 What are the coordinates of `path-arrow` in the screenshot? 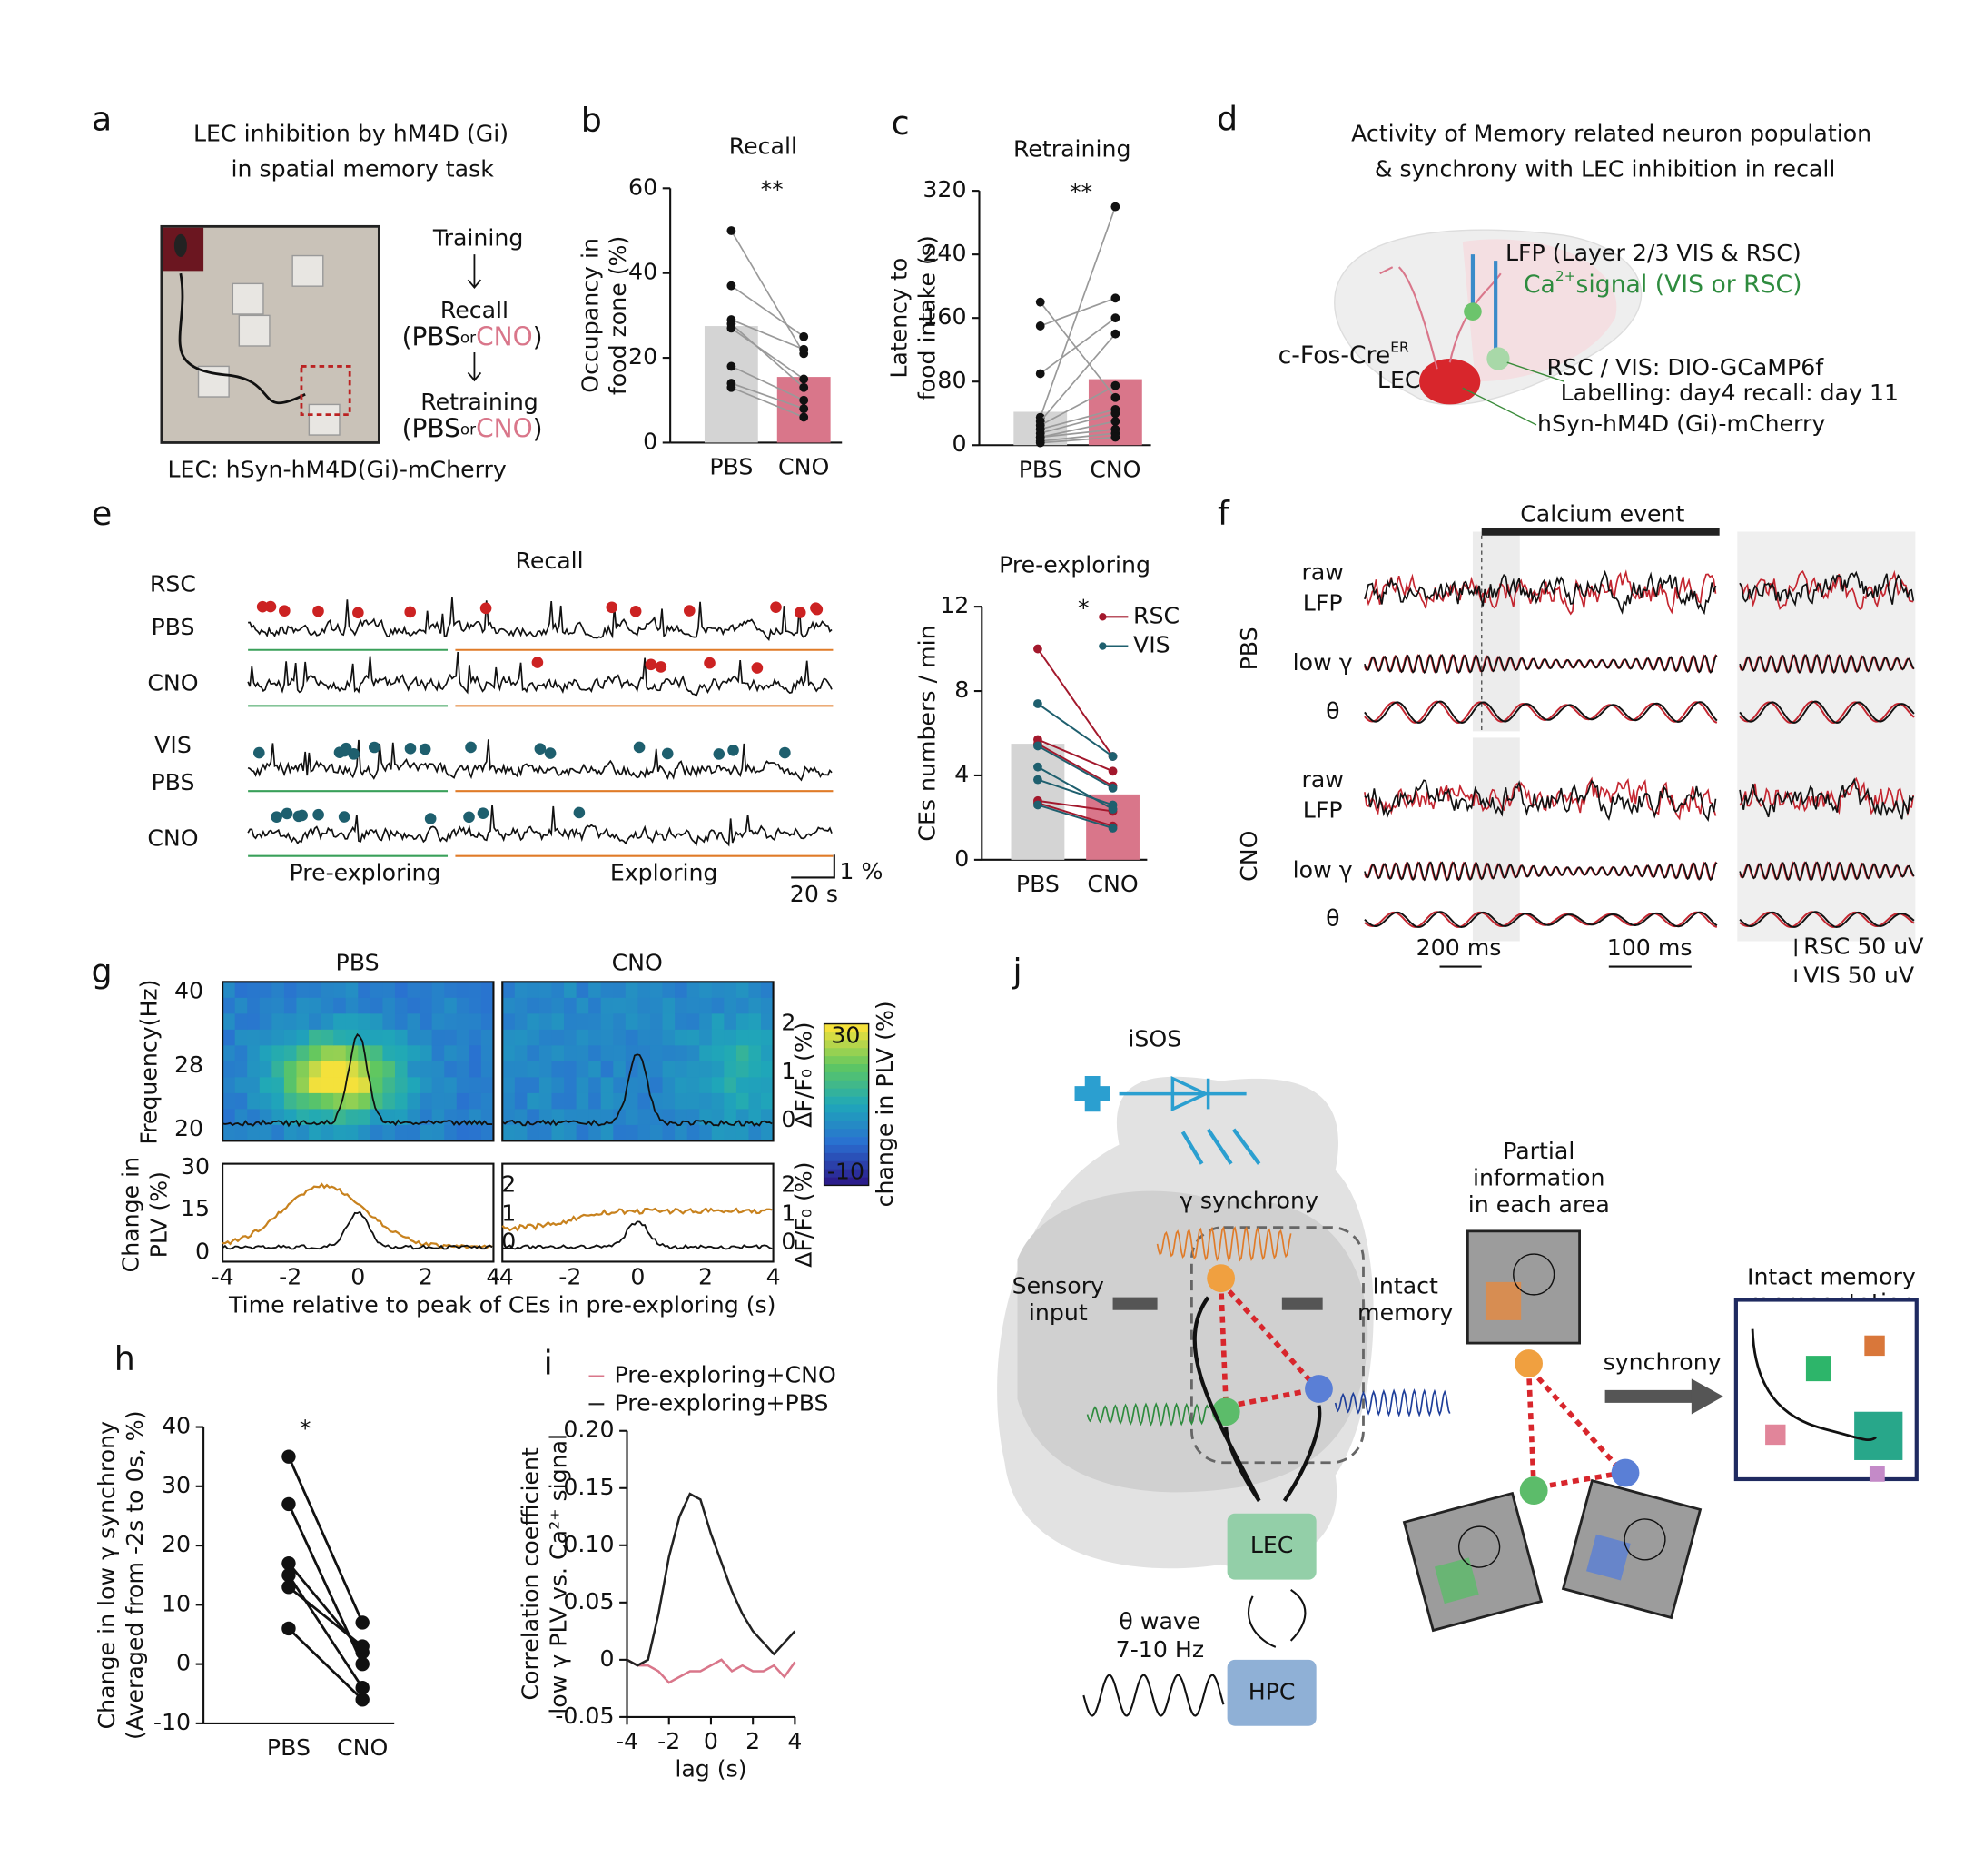 It's located at (242, 339).